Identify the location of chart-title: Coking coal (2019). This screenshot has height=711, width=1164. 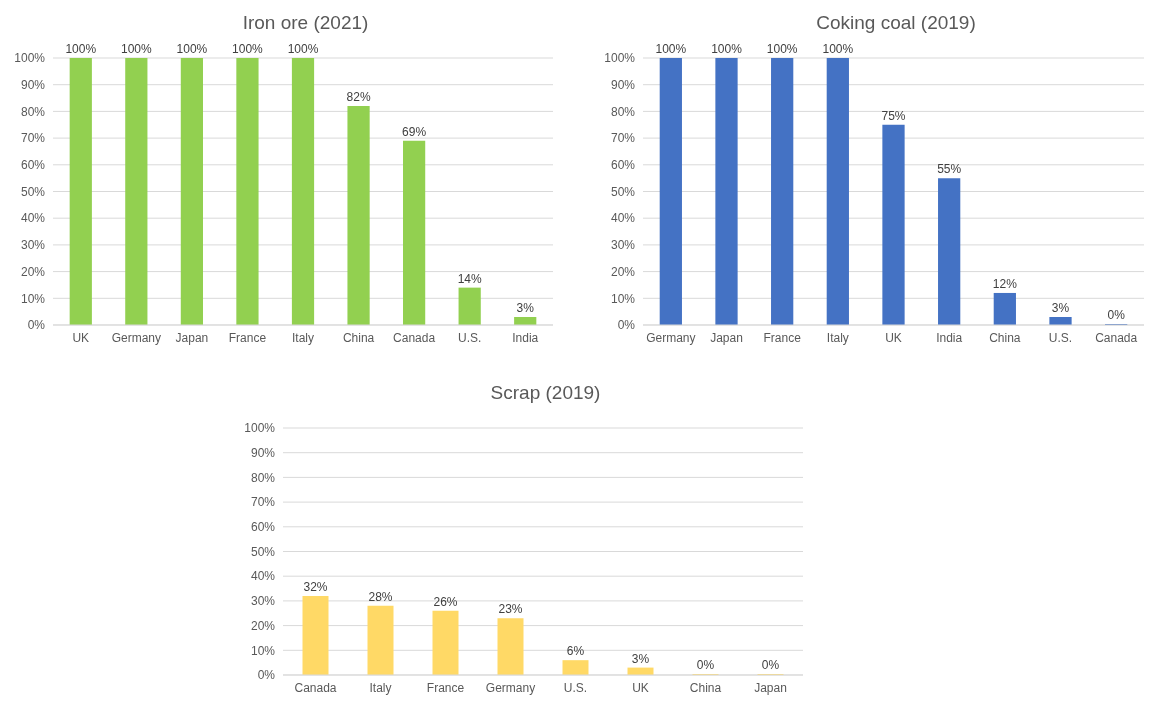
(896, 23).